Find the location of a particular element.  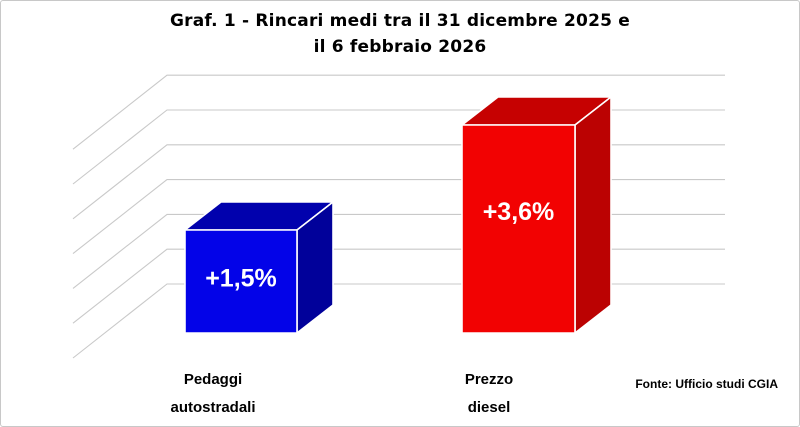

bar-2: +3,6% is located at coordinates (536, 215).